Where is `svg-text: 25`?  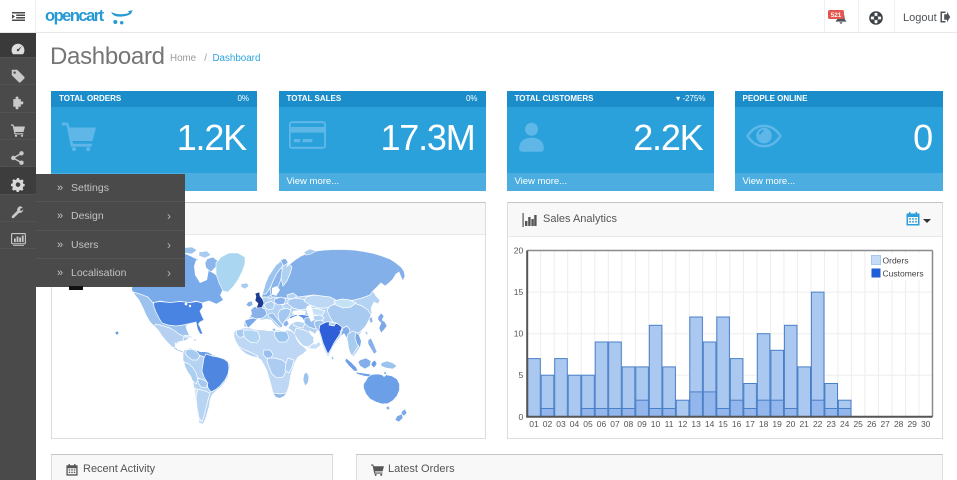
svg-text: 25 is located at coordinates (858, 424).